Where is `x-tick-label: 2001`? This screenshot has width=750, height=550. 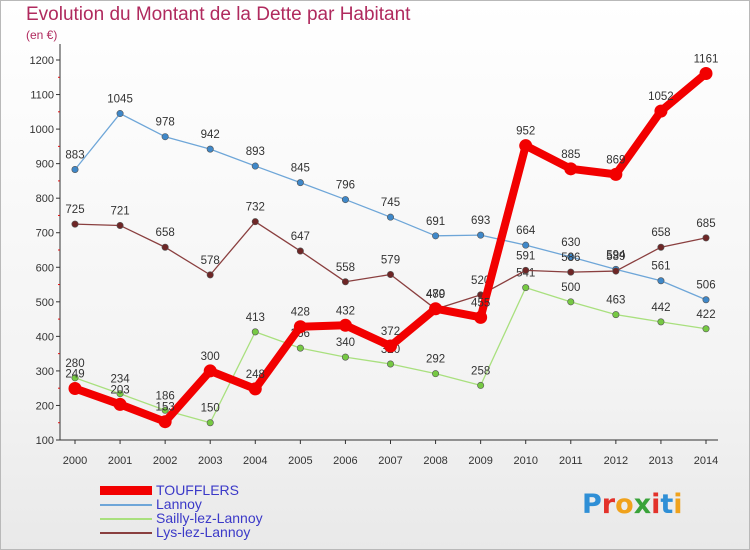
x-tick-label: 2001 is located at coordinates (120, 461).